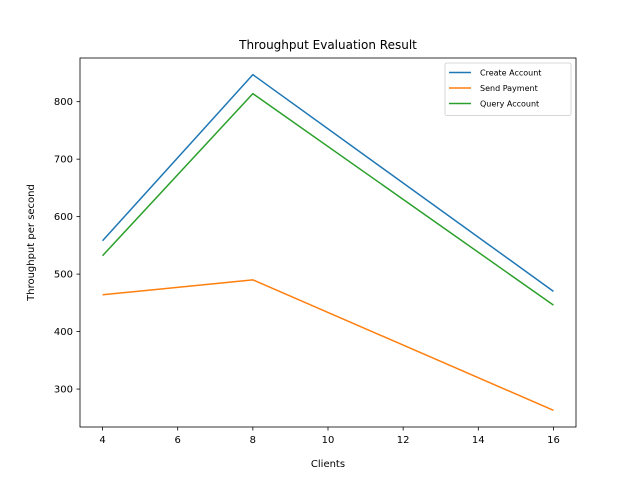 The width and height of the screenshot is (640, 480). I want to click on legend: Create Account Send Payment Query Account, so click(508, 89).